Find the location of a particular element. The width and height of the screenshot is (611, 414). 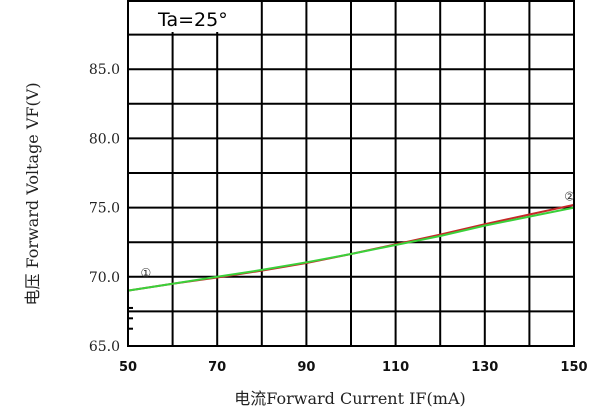

x-tick-label: 150 is located at coordinates (573, 367).